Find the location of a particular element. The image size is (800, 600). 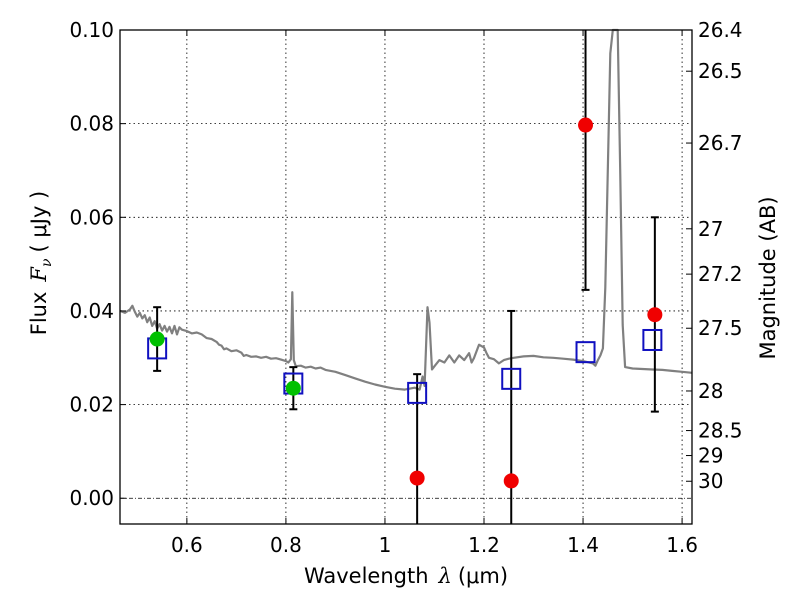

y2-tick-label: 30 is located at coordinates (710, 481).